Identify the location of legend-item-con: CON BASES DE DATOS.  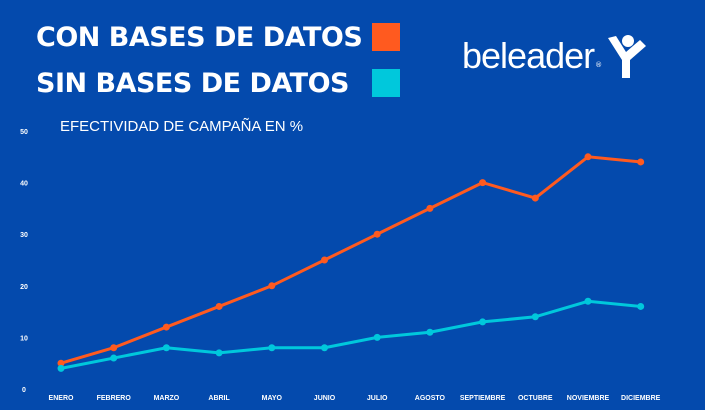
(218, 37).